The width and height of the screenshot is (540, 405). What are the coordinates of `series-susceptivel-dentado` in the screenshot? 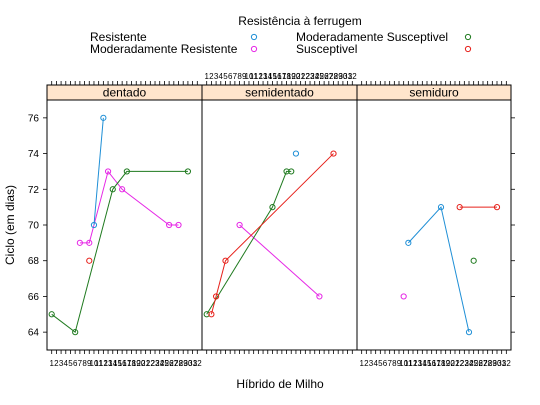 It's located at (89, 260).